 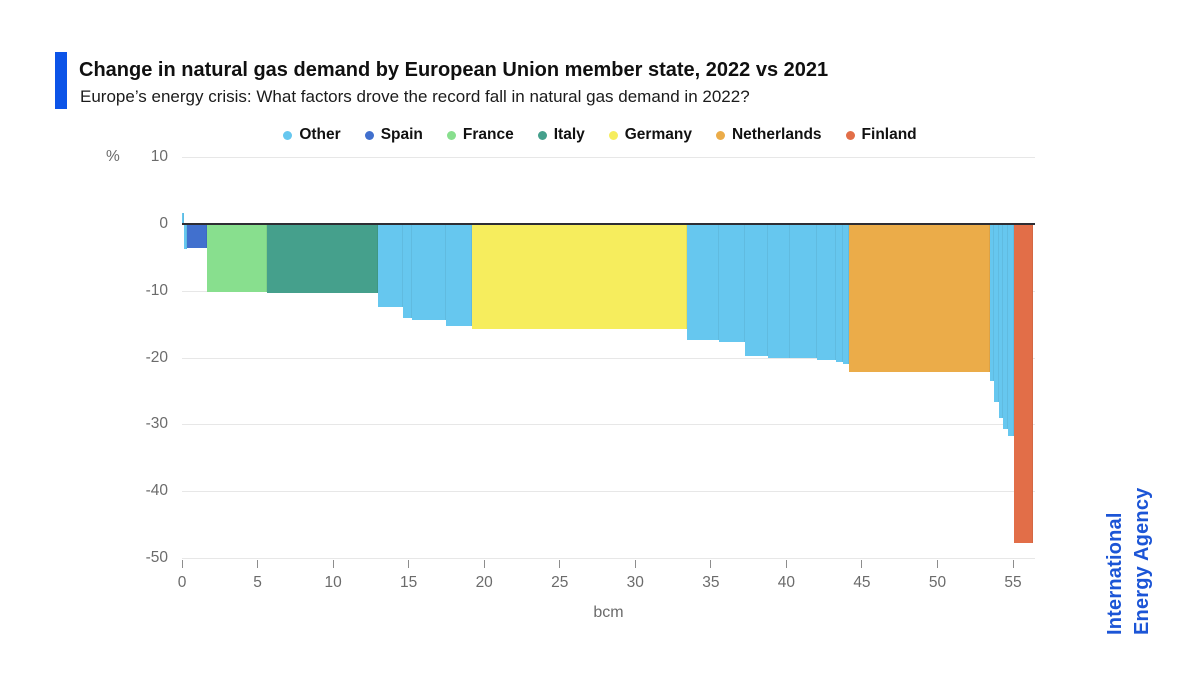 What do you see at coordinates (1142, 561) in the screenshot?
I see `iea-wordmark-line2: Energy Agency` at bounding box center [1142, 561].